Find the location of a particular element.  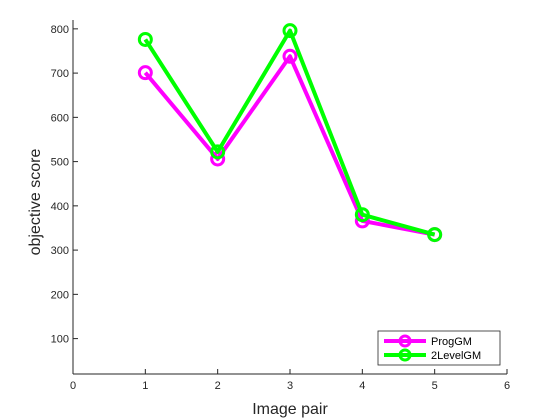

x-tick-label: 2 is located at coordinates (218, 386).